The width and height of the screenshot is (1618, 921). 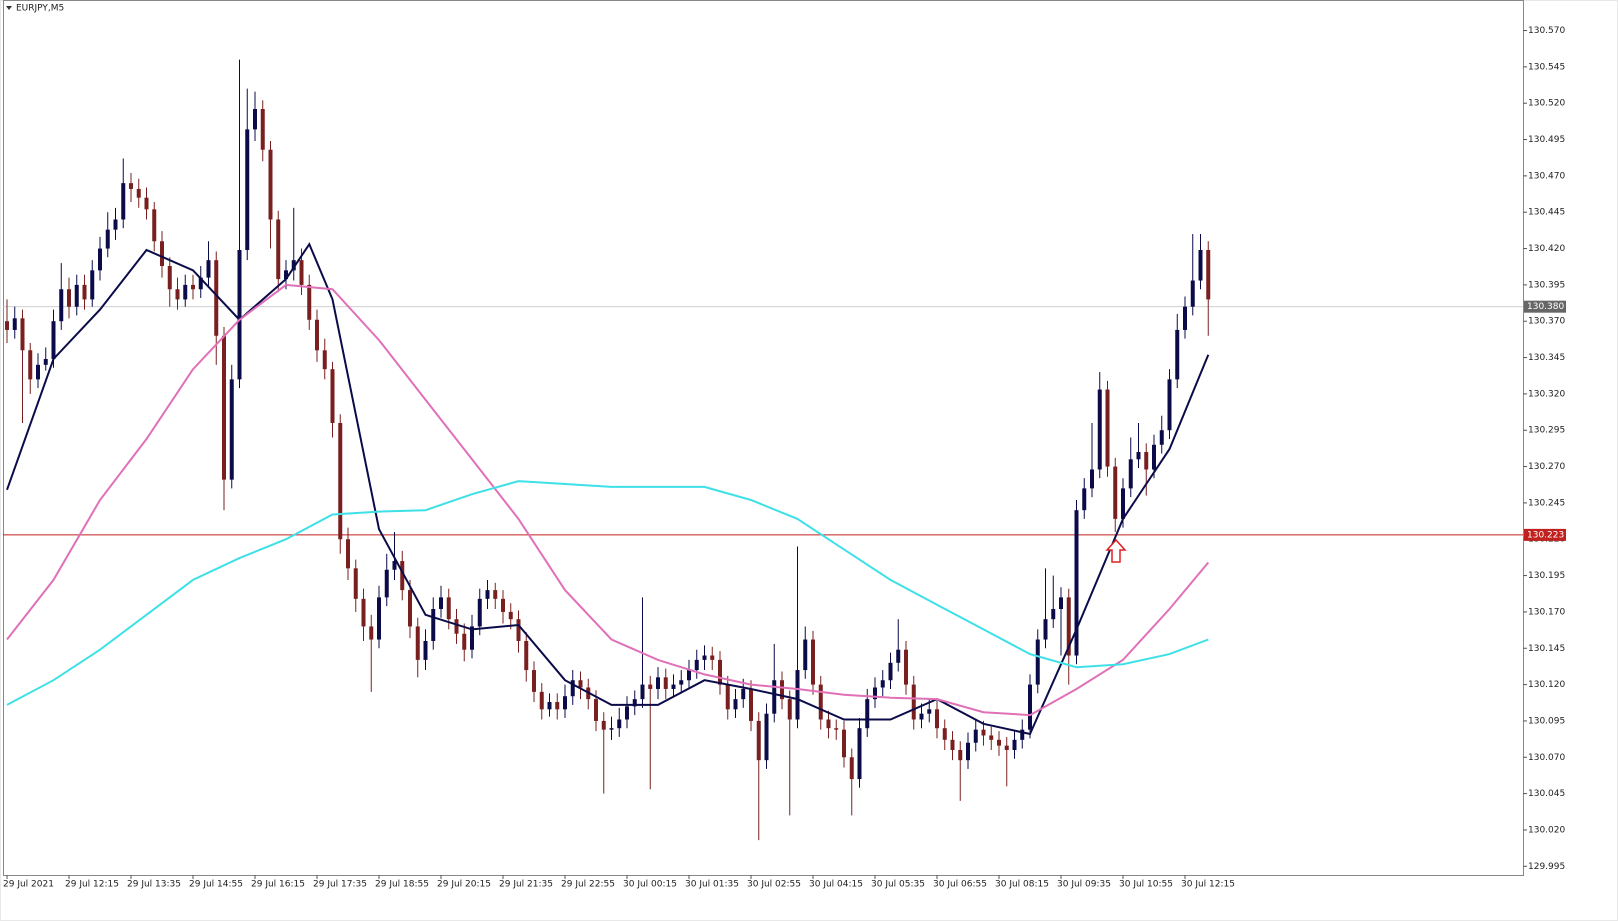 I want to click on x-tick-label: 30 Jul 09:35, so click(x=1084, y=885).